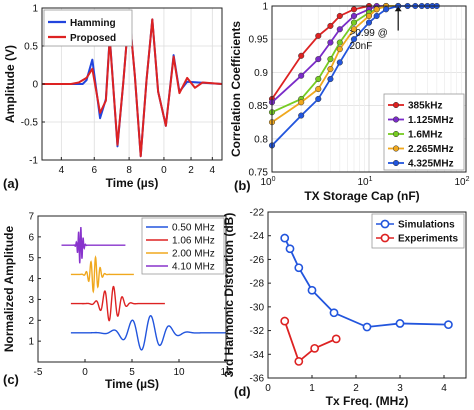  I want to click on legend-label-c: 4.10 MHz, so click(193, 267).